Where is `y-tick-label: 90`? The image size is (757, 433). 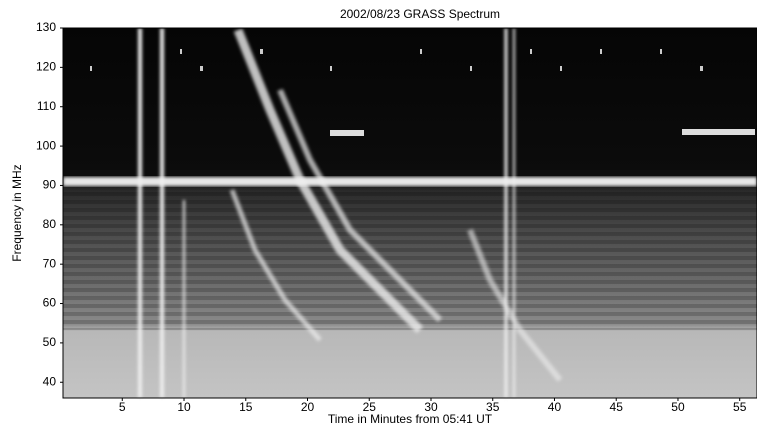
y-tick-label: 90 is located at coordinates (50, 185).